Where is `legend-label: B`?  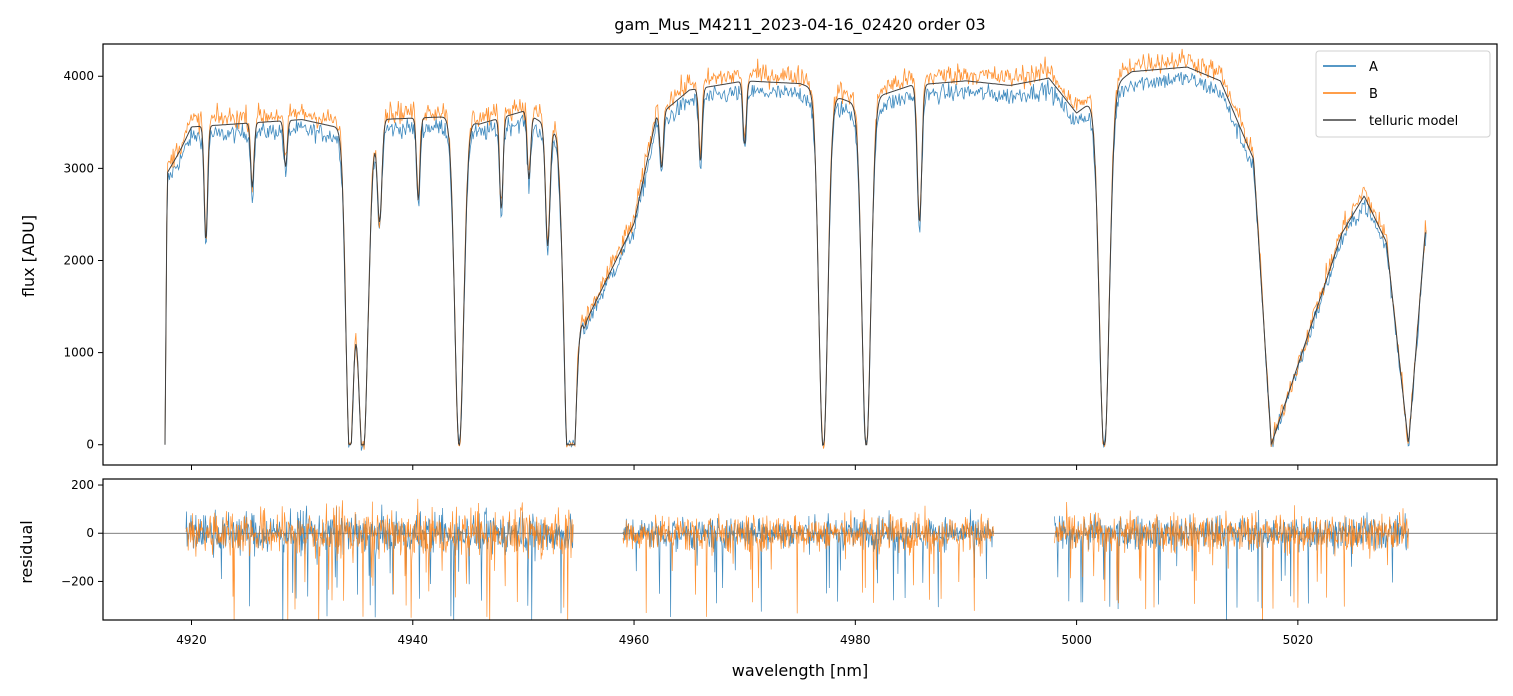
legend-label: B is located at coordinates (1373, 94).